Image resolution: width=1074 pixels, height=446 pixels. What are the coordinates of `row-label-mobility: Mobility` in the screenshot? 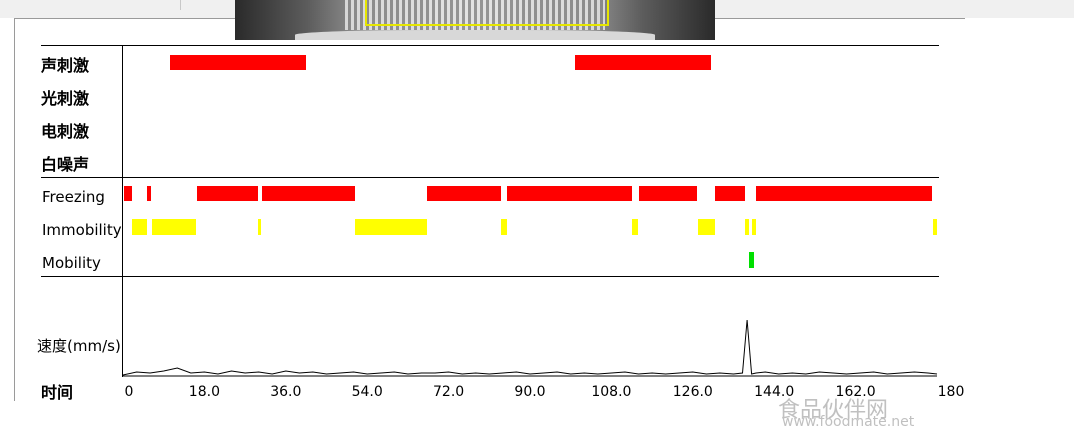 It's located at (71, 263).